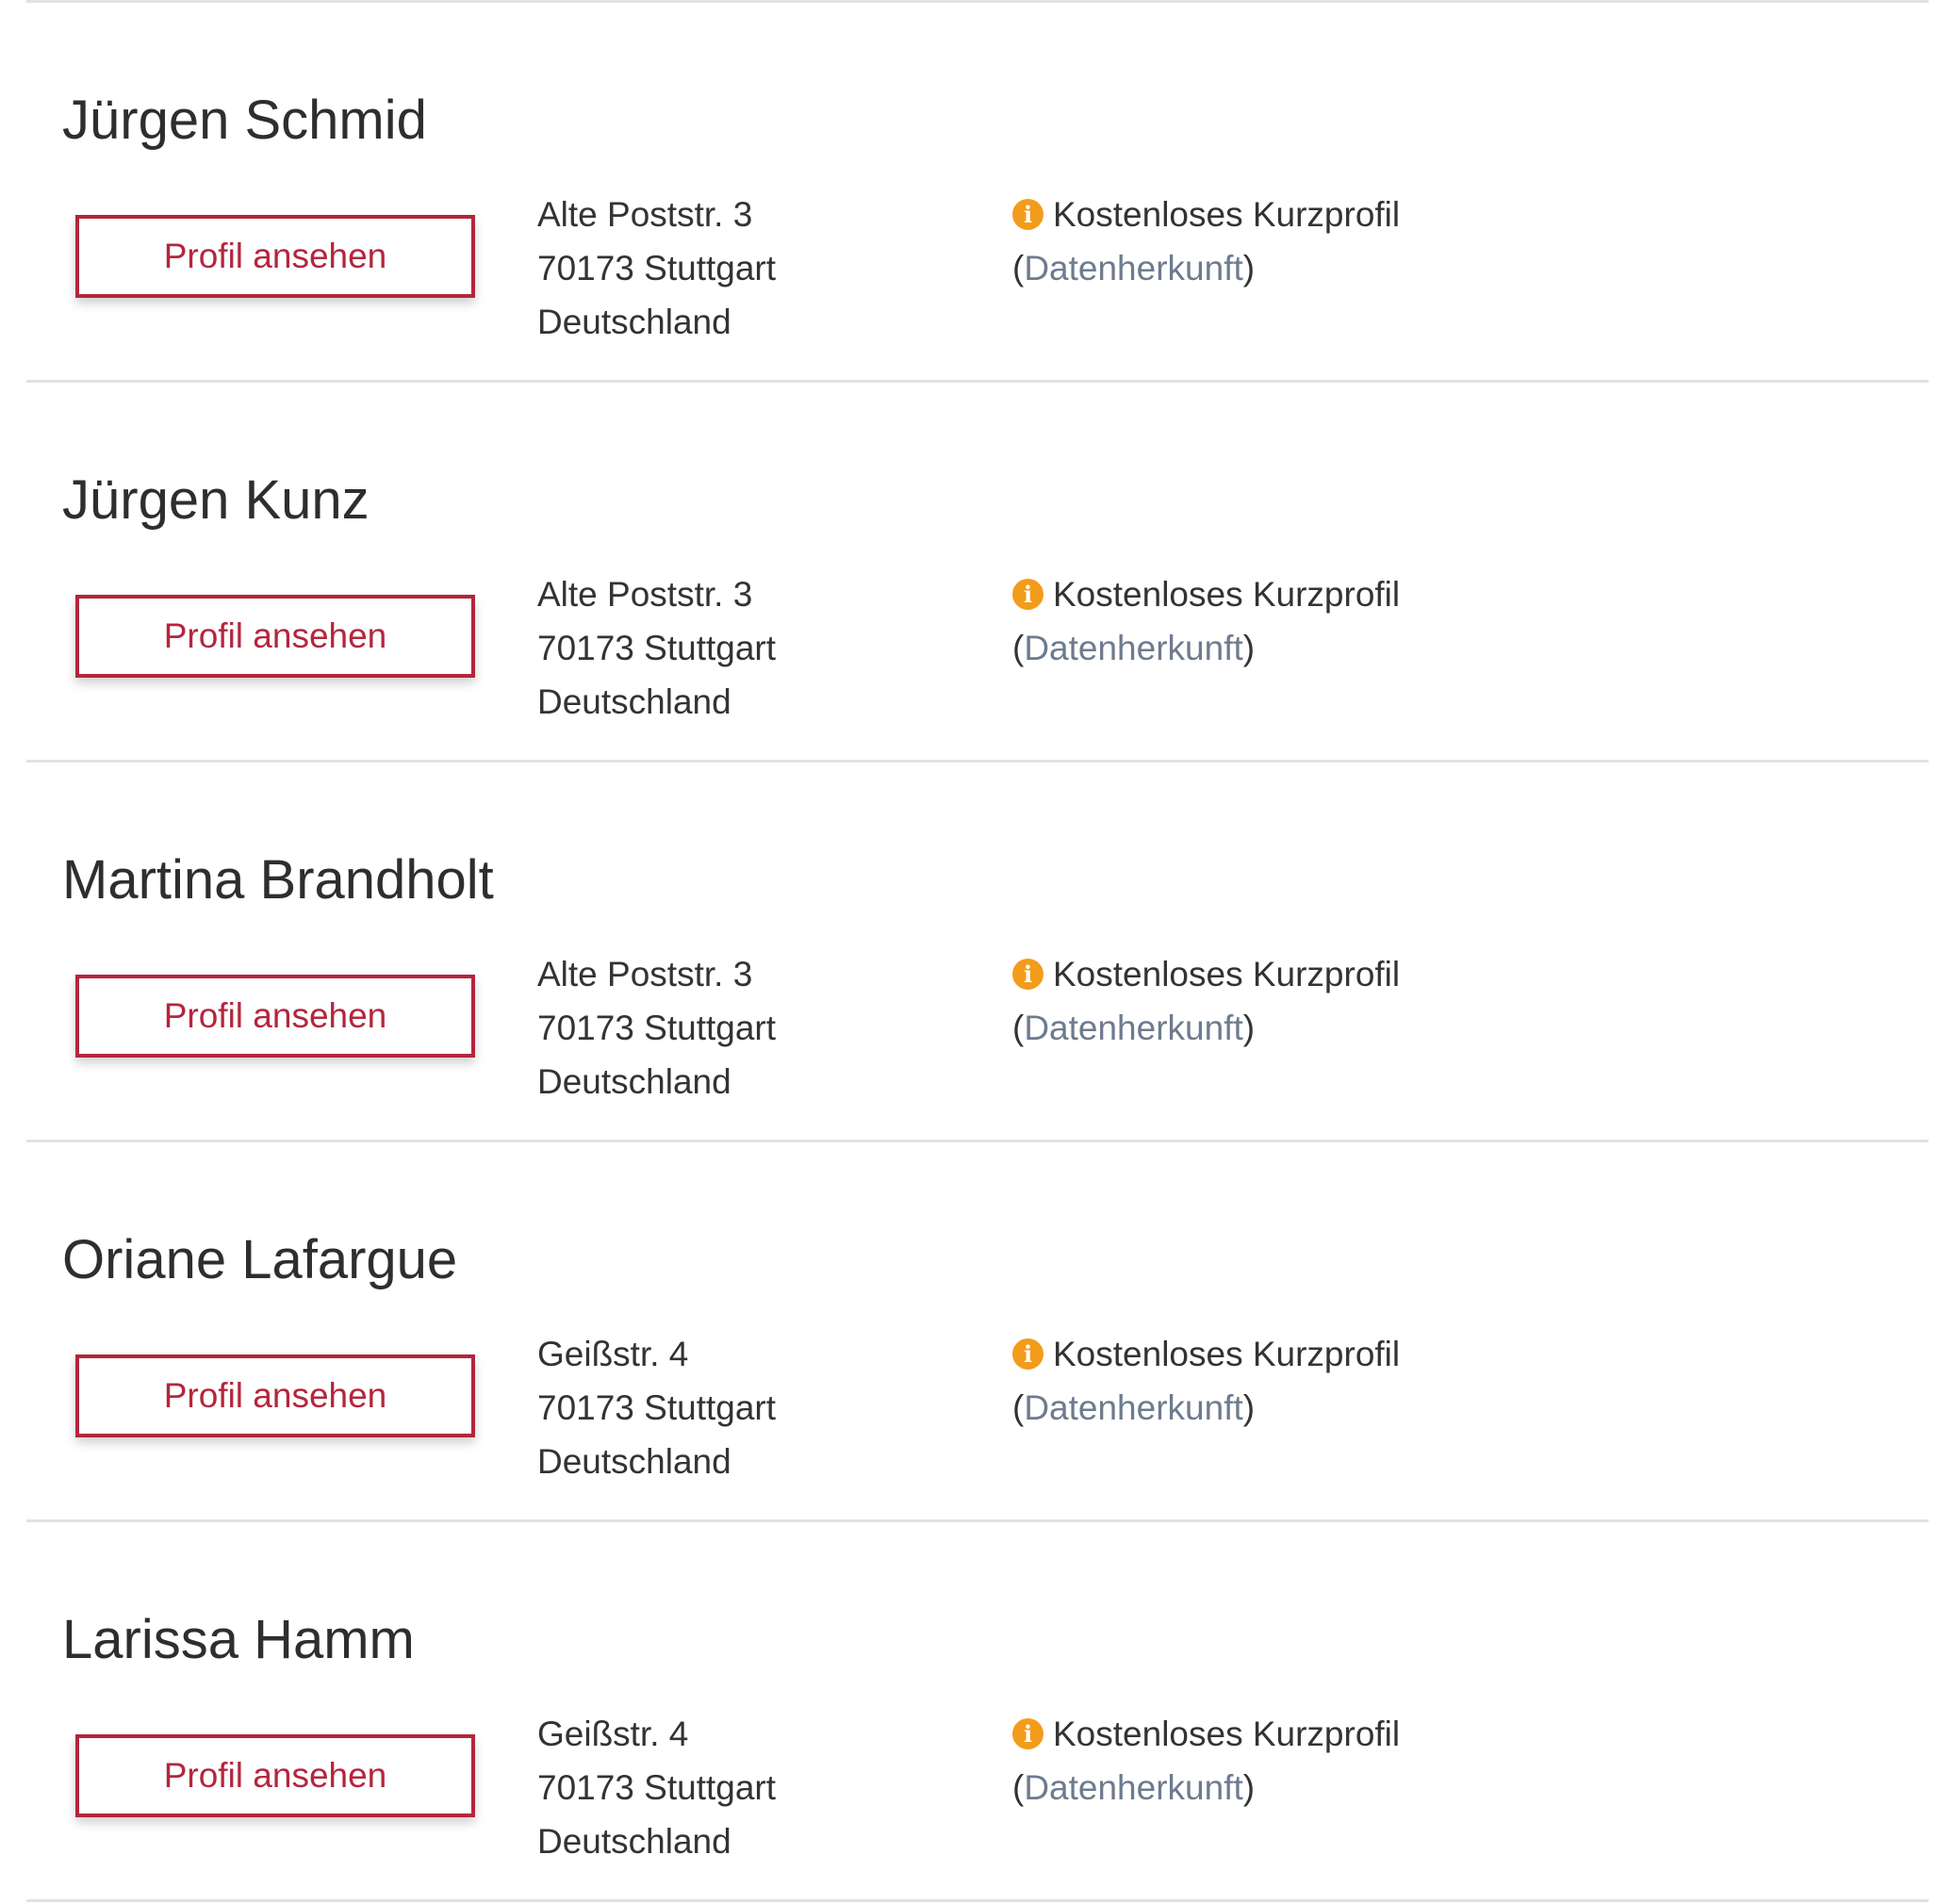  I want to click on person-name: Martina Brandholt, so click(278, 880).